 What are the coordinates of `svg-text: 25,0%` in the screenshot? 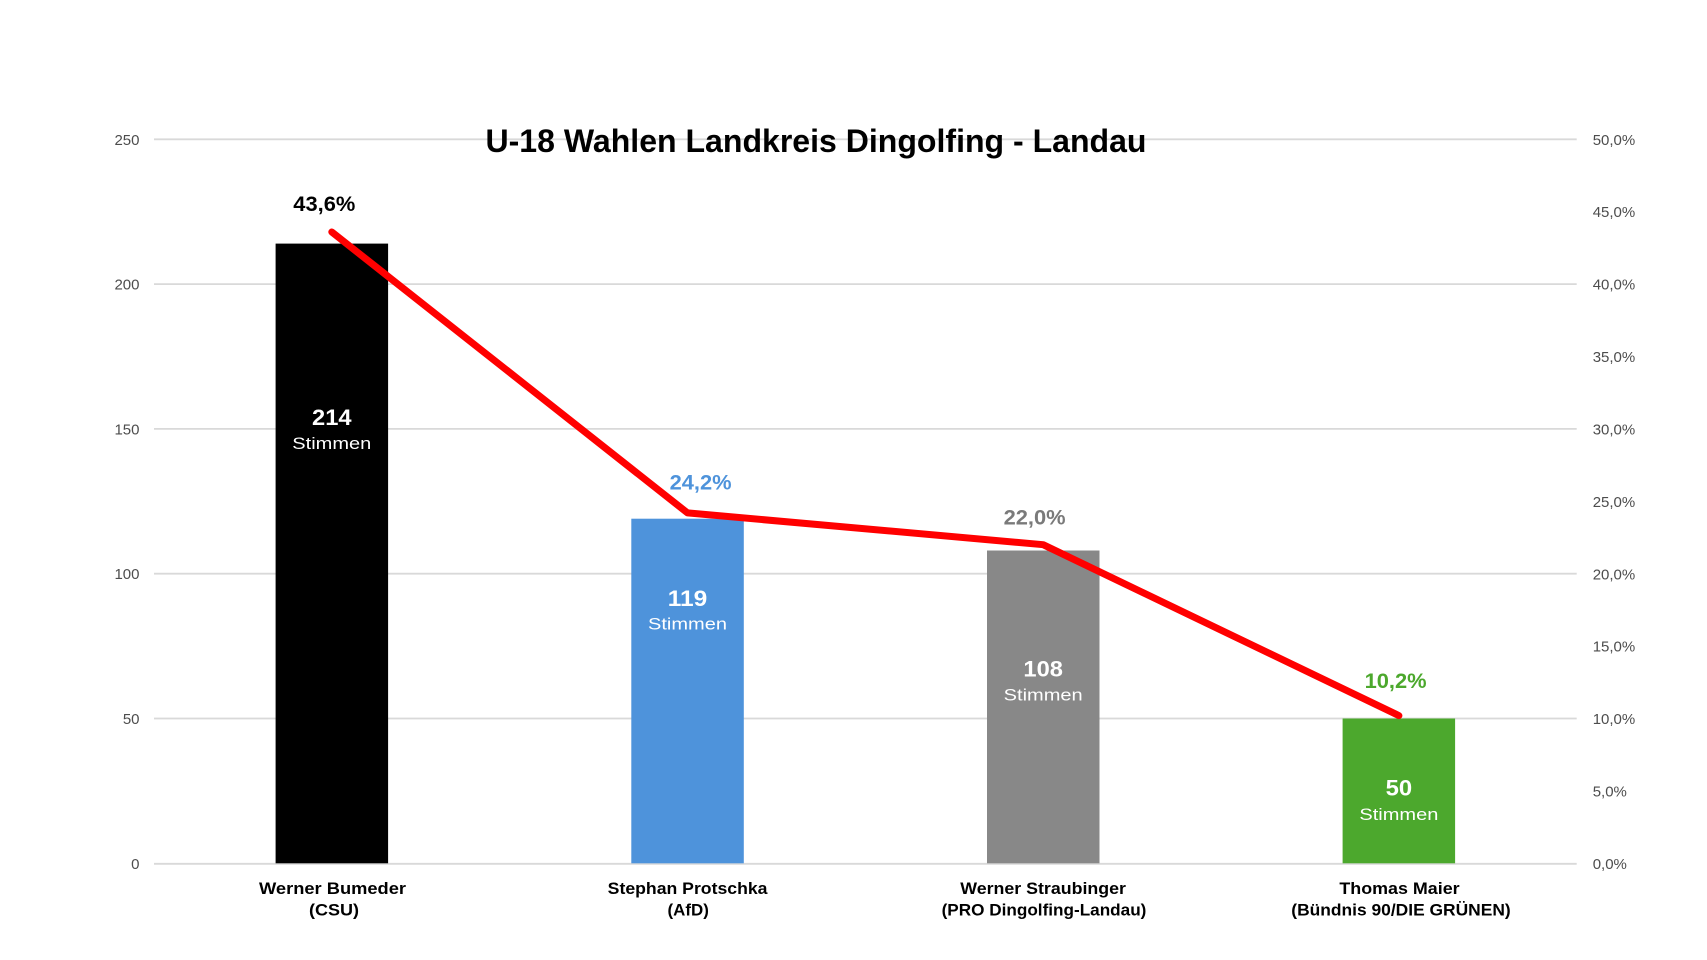 It's located at (1614, 502).